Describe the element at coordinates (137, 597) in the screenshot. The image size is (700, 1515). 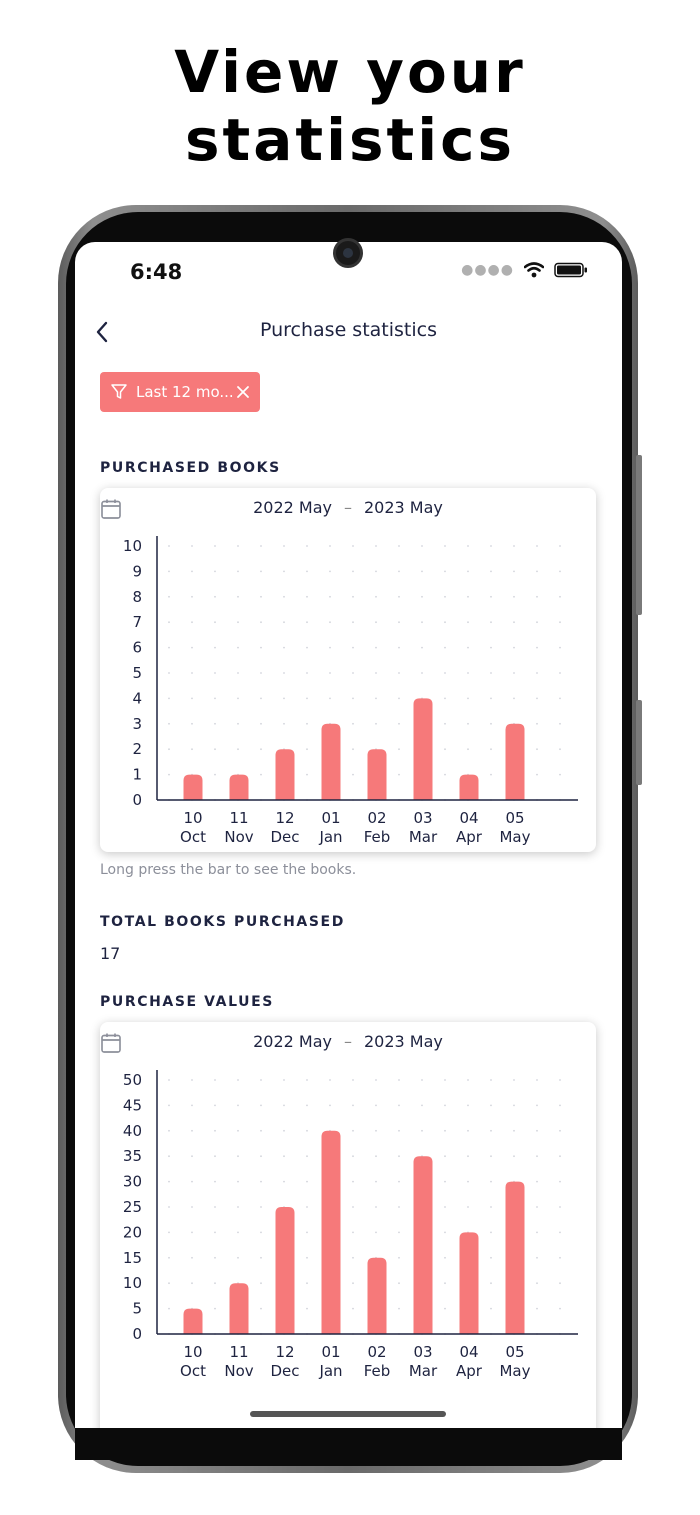
I see `y-tick-label: 8` at that location.